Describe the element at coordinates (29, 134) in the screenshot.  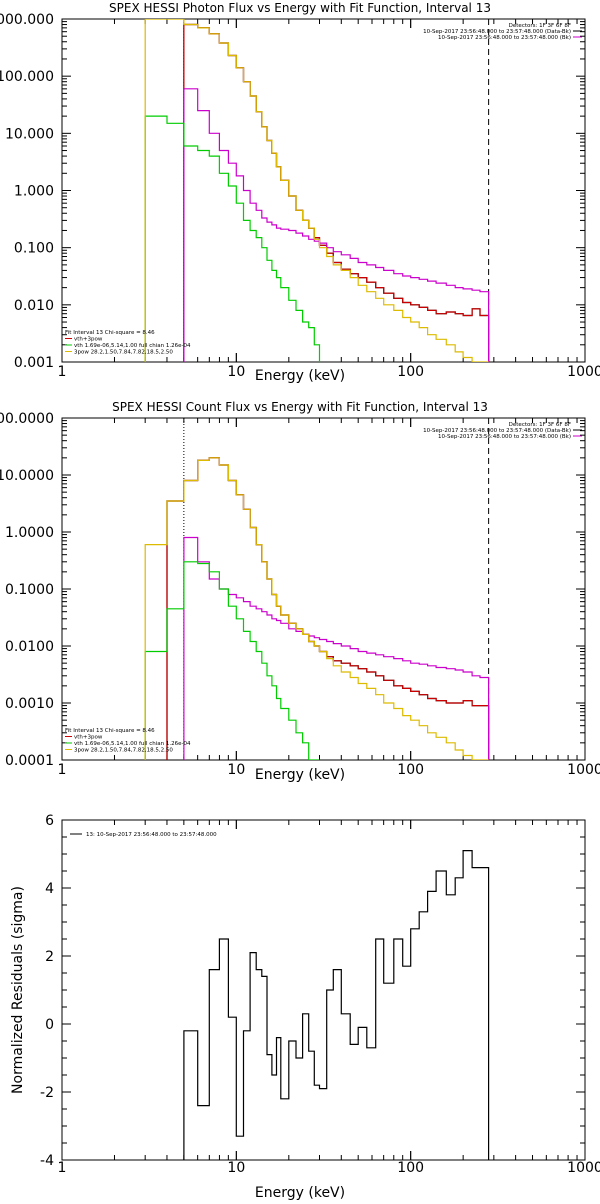
I see `y-tick-label: 10.000` at that location.